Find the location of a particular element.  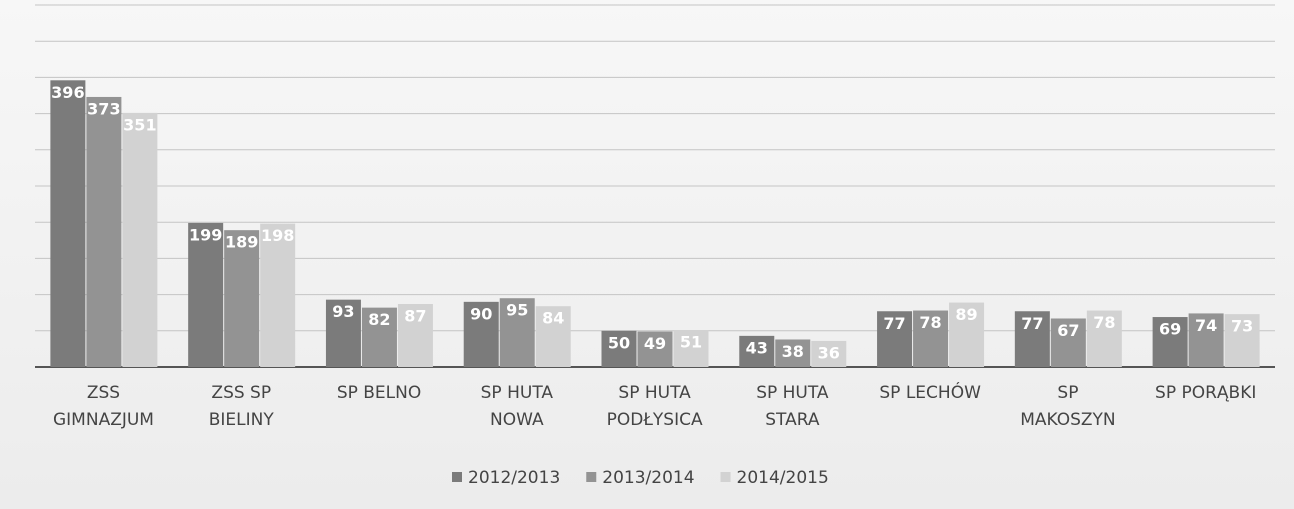

value-label: 67 is located at coordinates (1068, 330).